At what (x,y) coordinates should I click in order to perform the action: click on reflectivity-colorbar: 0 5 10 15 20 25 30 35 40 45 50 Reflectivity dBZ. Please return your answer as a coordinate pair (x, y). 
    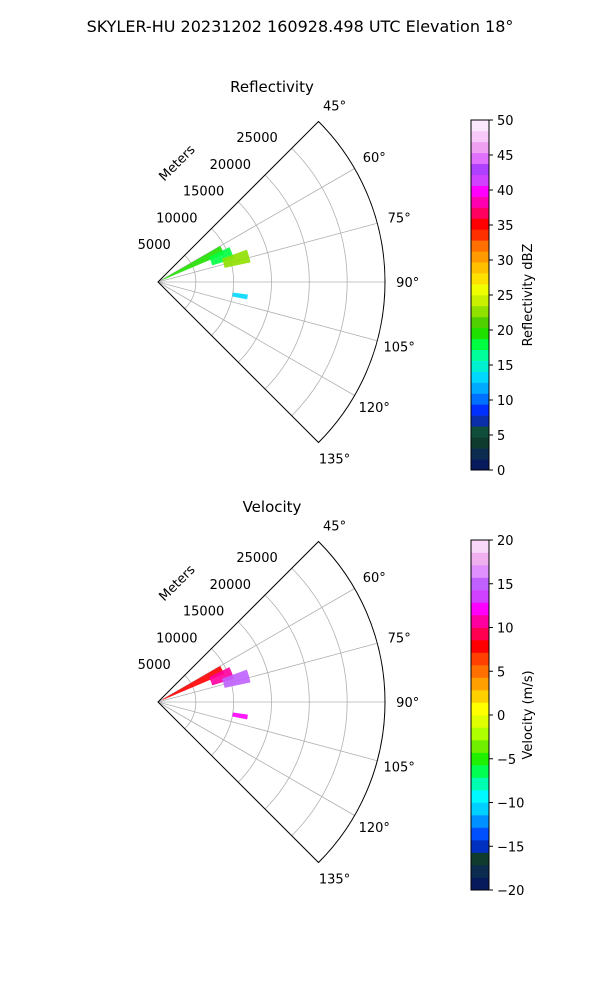
    Looking at the image, I should click on (503, 296).